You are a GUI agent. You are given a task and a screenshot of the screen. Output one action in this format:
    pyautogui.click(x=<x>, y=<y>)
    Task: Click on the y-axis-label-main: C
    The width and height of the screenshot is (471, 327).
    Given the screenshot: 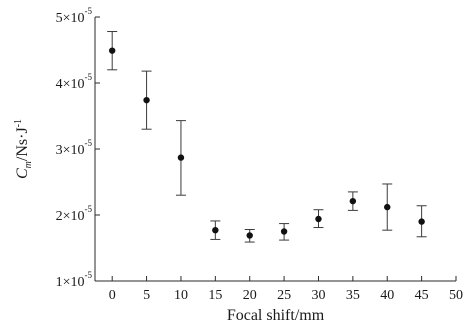 What is the action you would take?
    pyautogui.click(x=22, y=173)
    